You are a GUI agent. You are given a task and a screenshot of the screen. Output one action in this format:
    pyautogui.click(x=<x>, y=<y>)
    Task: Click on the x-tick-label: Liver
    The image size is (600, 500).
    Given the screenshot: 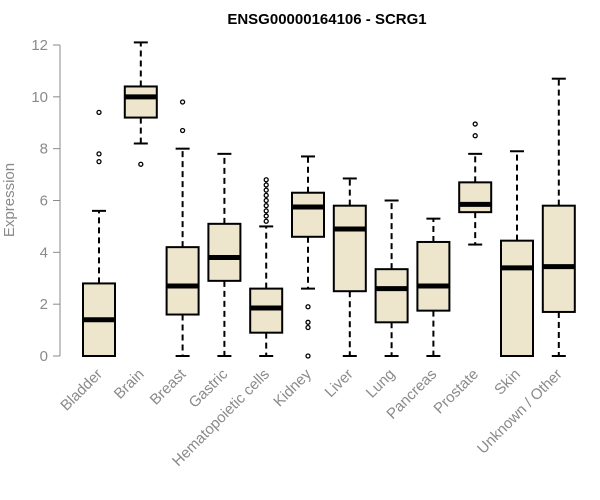 What is the action you would take?
    pyautogui.click(x=339, y=383)
    